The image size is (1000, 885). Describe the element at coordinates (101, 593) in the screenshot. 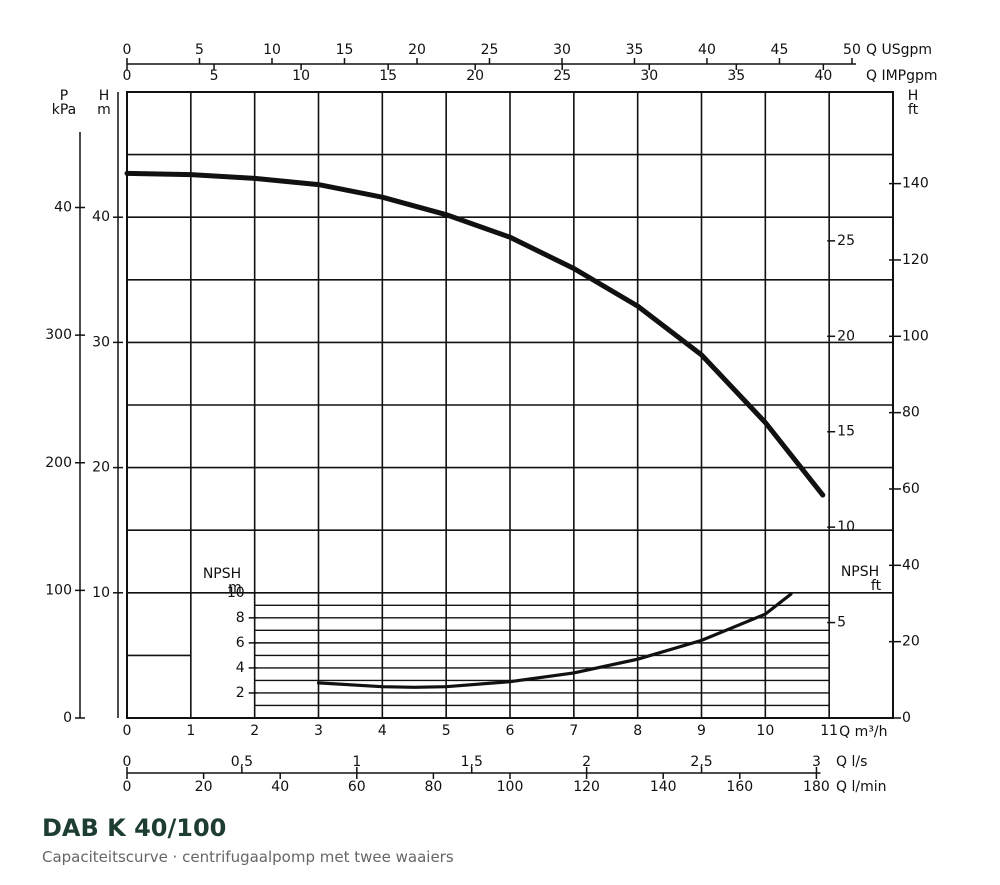

I see `y-tick-label: 10` at that location.